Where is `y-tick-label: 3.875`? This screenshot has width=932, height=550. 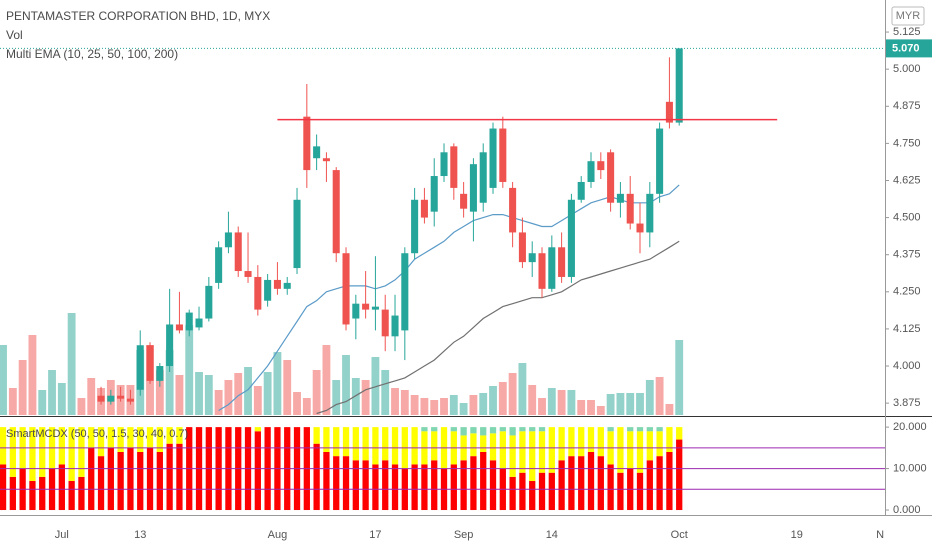
y-tick-label: 3.875 is located at coordinates (907, 403).